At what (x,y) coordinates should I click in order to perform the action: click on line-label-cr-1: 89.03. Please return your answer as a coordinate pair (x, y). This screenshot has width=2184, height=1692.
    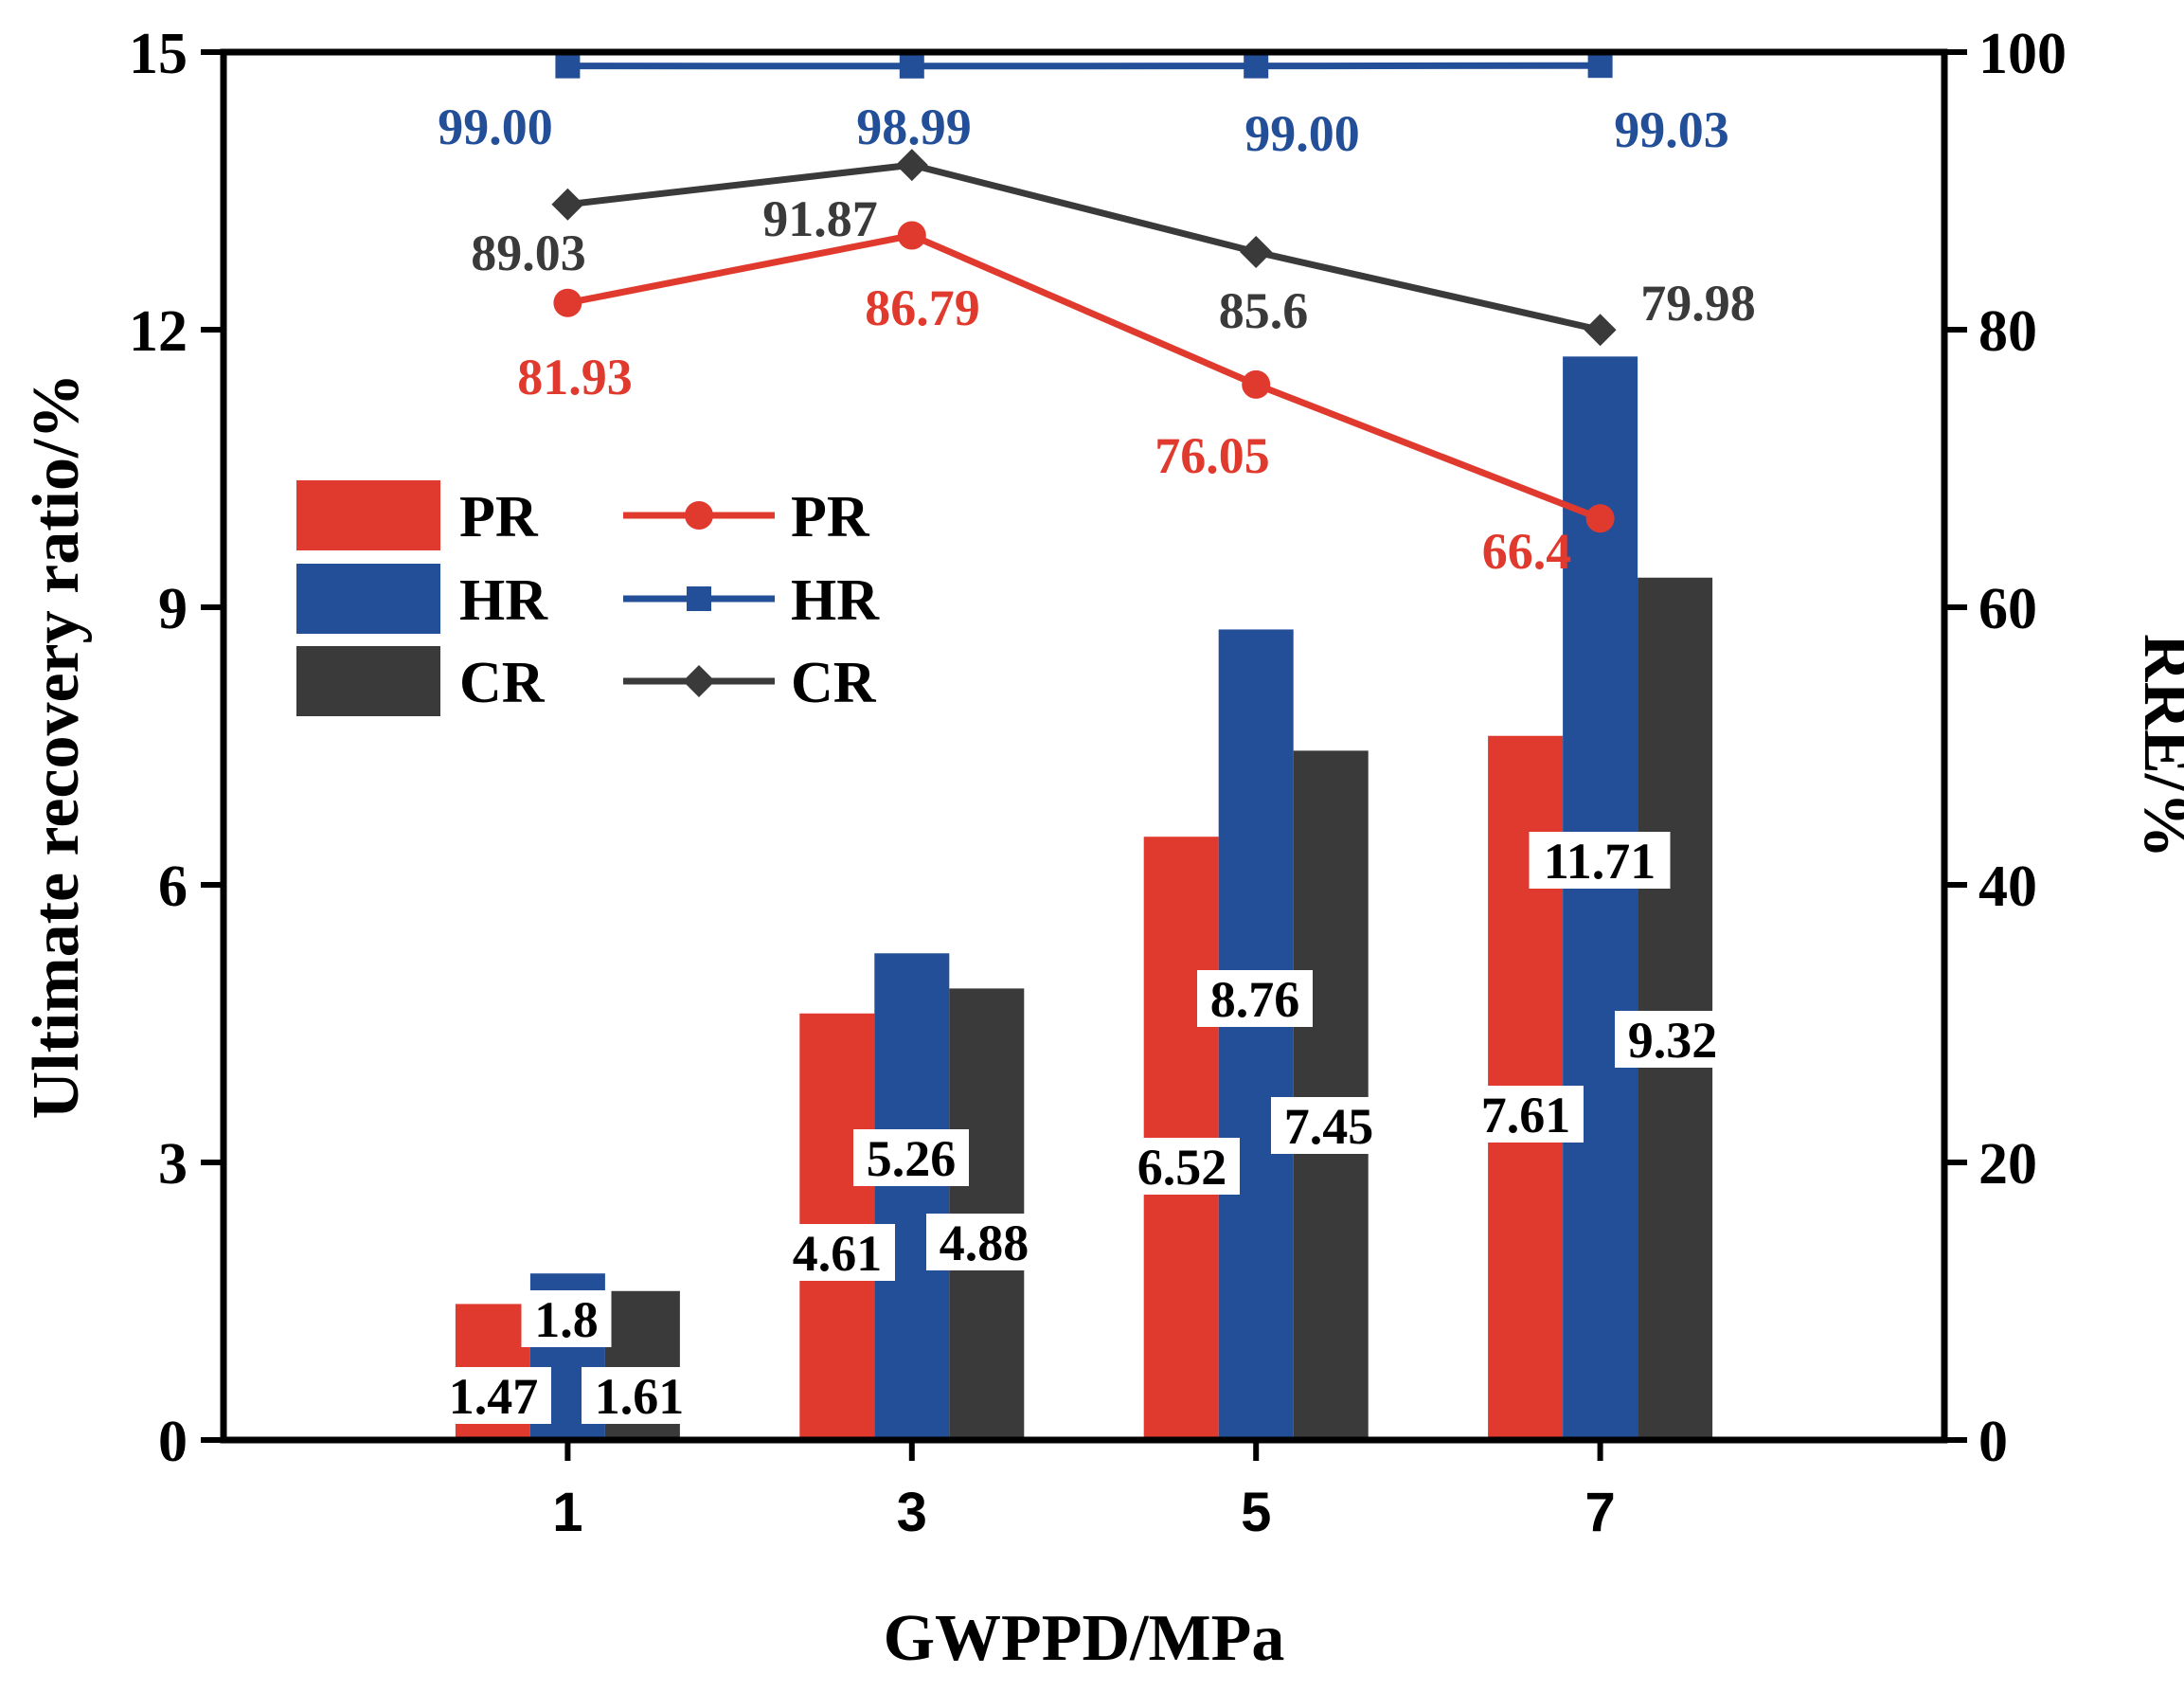
    Looking at the image, I should click on (528, 253).